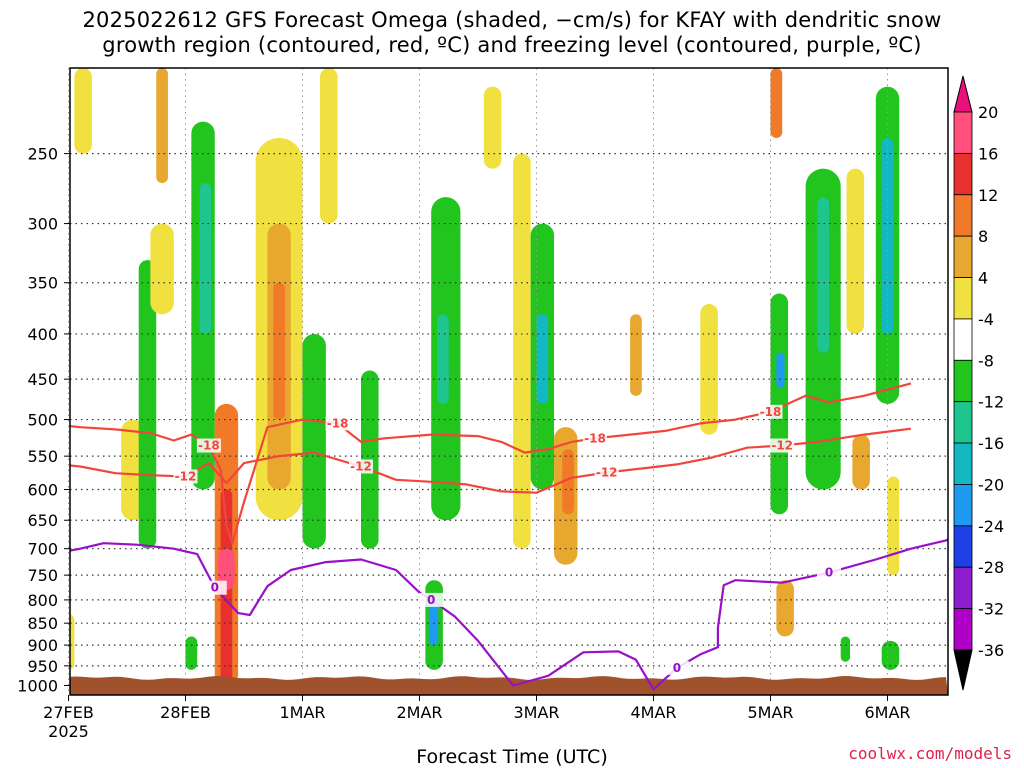 This screenshot has height=768, width=1024. Describe the element at coordinates (491, 460) in the screenshot. I see `dsgz-contour` at that location.